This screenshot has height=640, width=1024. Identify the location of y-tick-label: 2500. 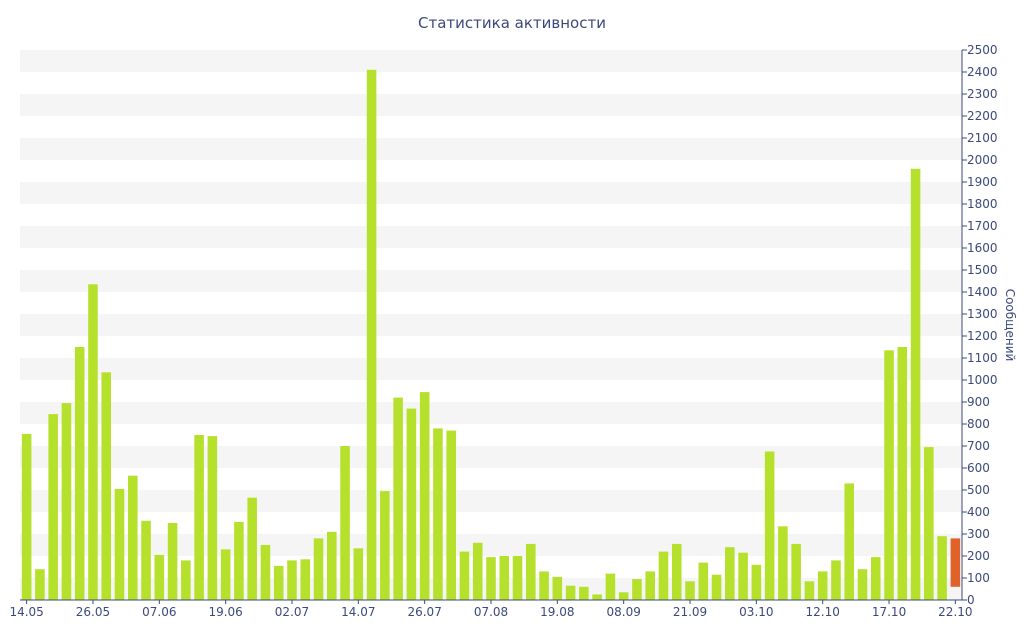
(982, 50).